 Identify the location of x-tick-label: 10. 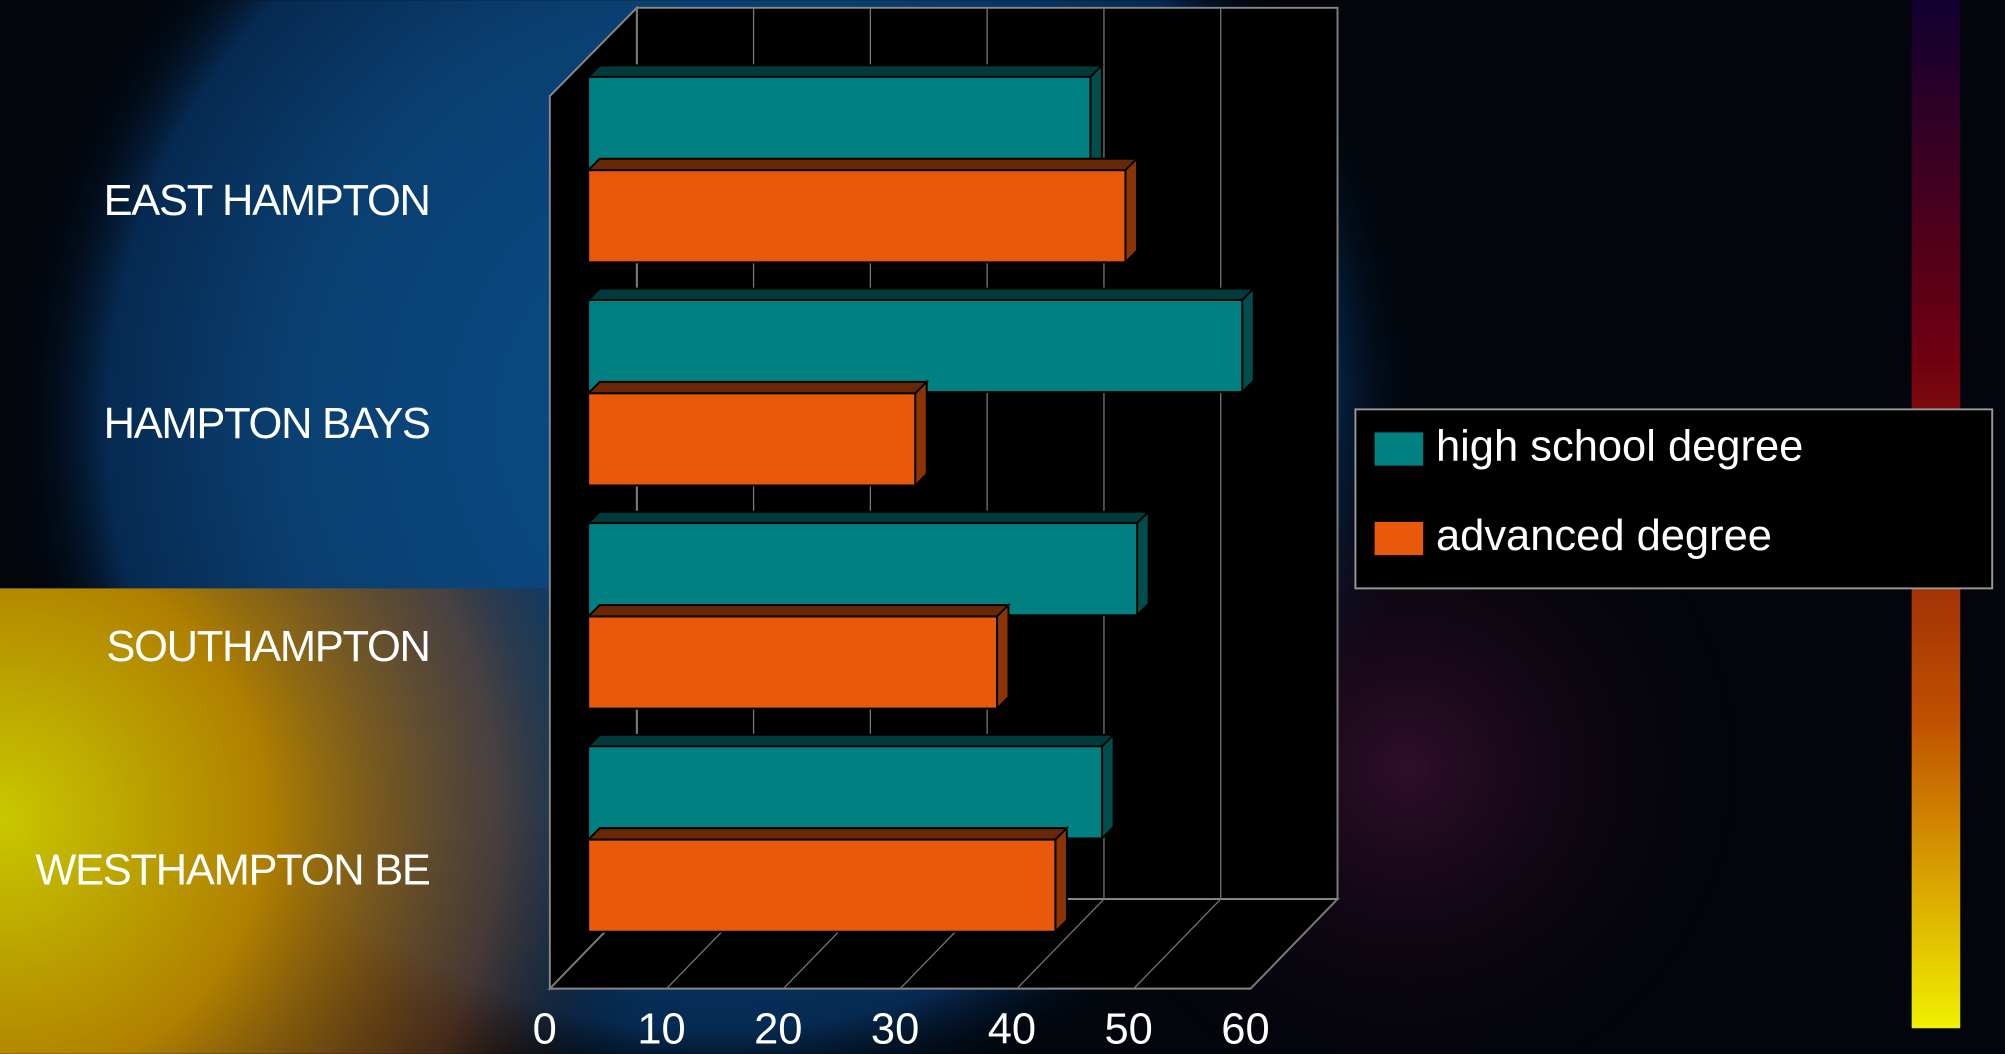
(661, 1030).